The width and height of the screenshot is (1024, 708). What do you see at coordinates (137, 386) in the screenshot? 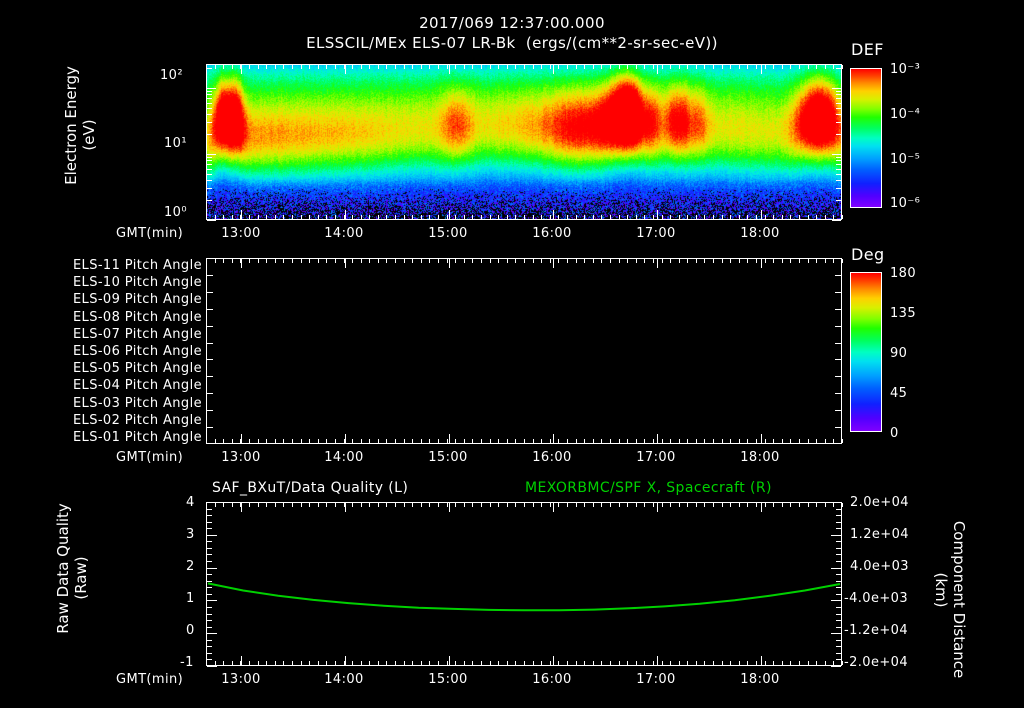
I see `panel2-row-label: ELS-04 Pitch Angle` at bounding box center [137, 386].